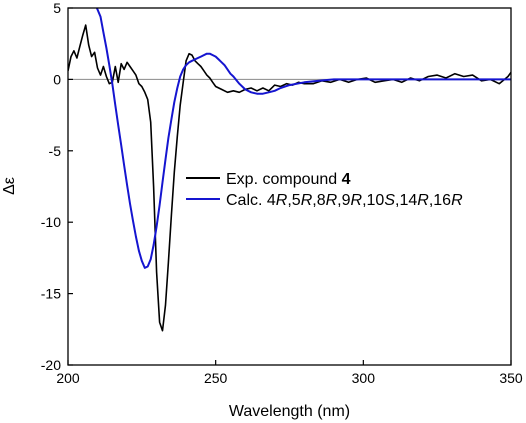  Describe the element at coordinates (364, 378) in the screenshot. I see `x-tick-label: 300` at that location.